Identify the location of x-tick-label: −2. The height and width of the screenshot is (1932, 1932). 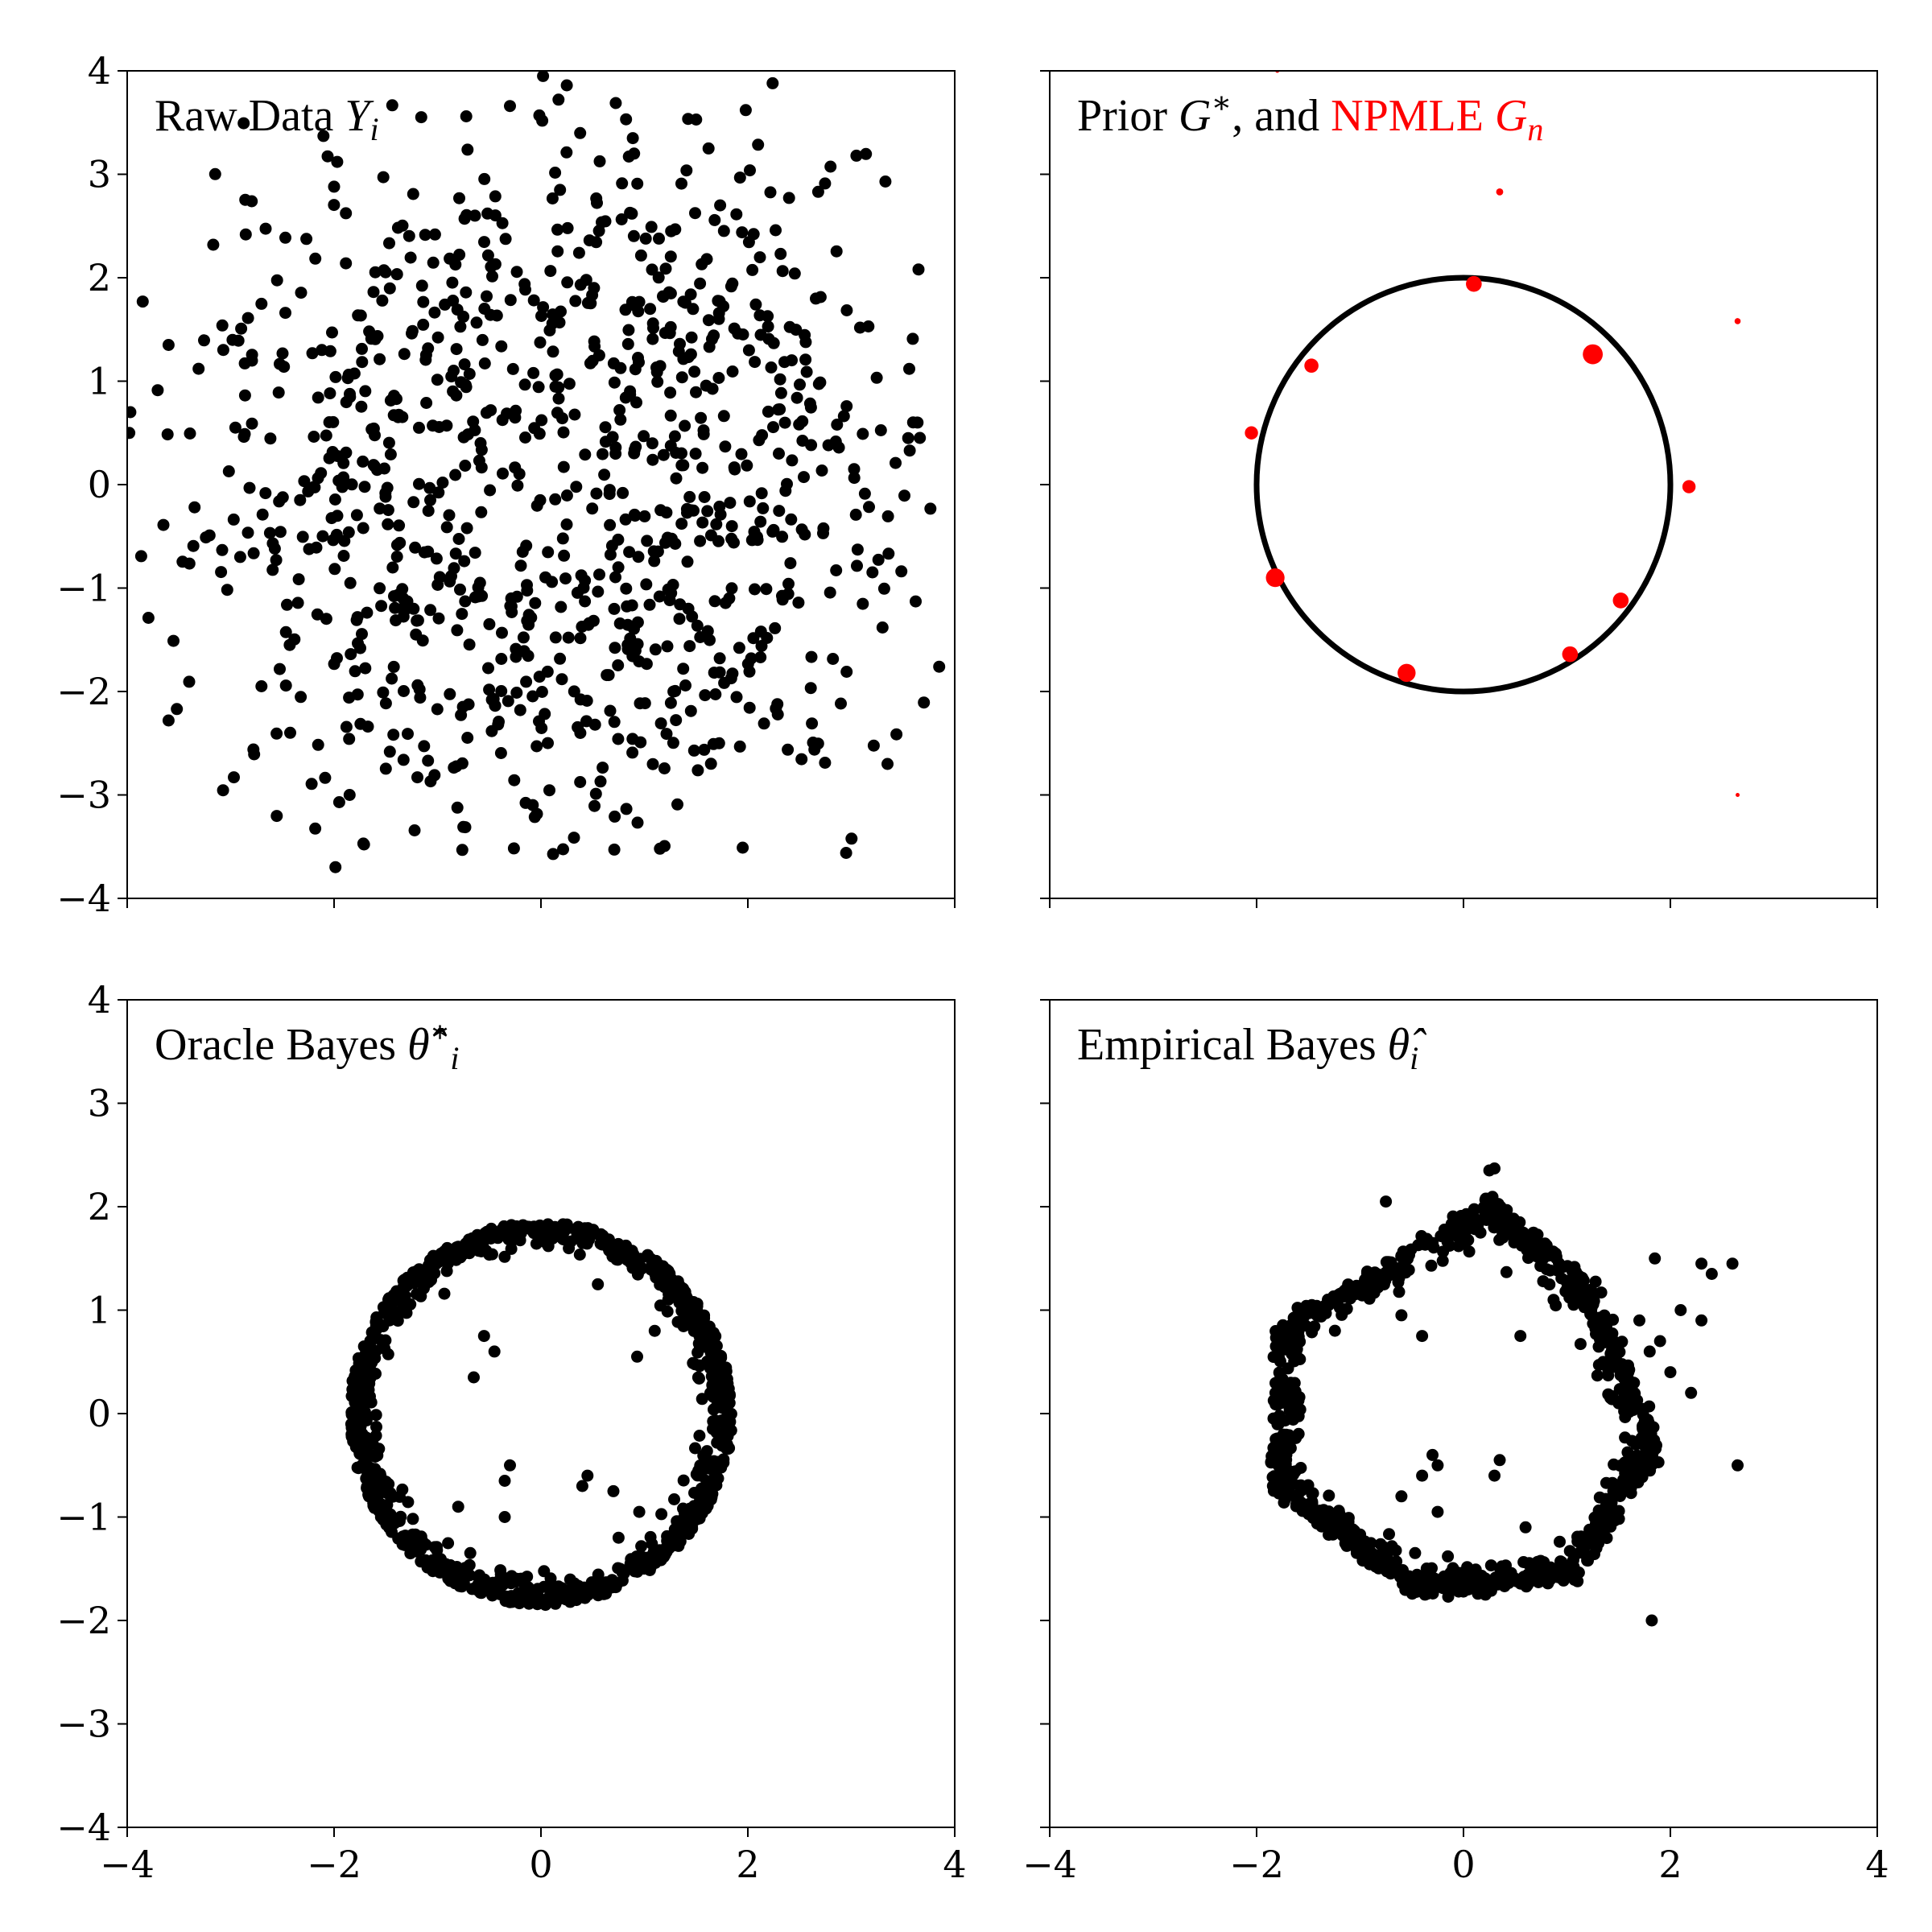
(1256, 1864).